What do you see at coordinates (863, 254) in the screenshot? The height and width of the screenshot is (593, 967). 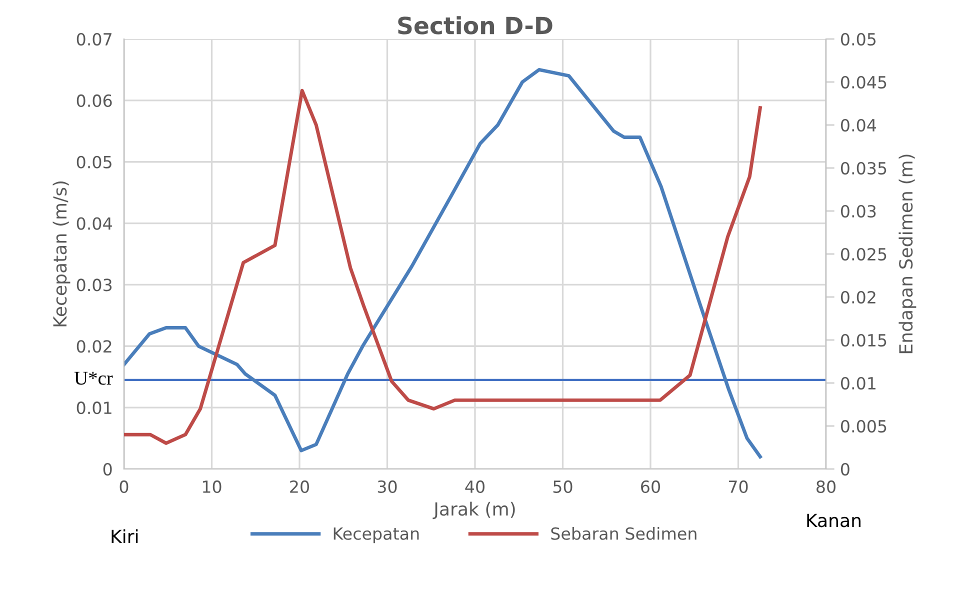 I see `y2-tick-label: 0.025` at bounding box center [863, 254].